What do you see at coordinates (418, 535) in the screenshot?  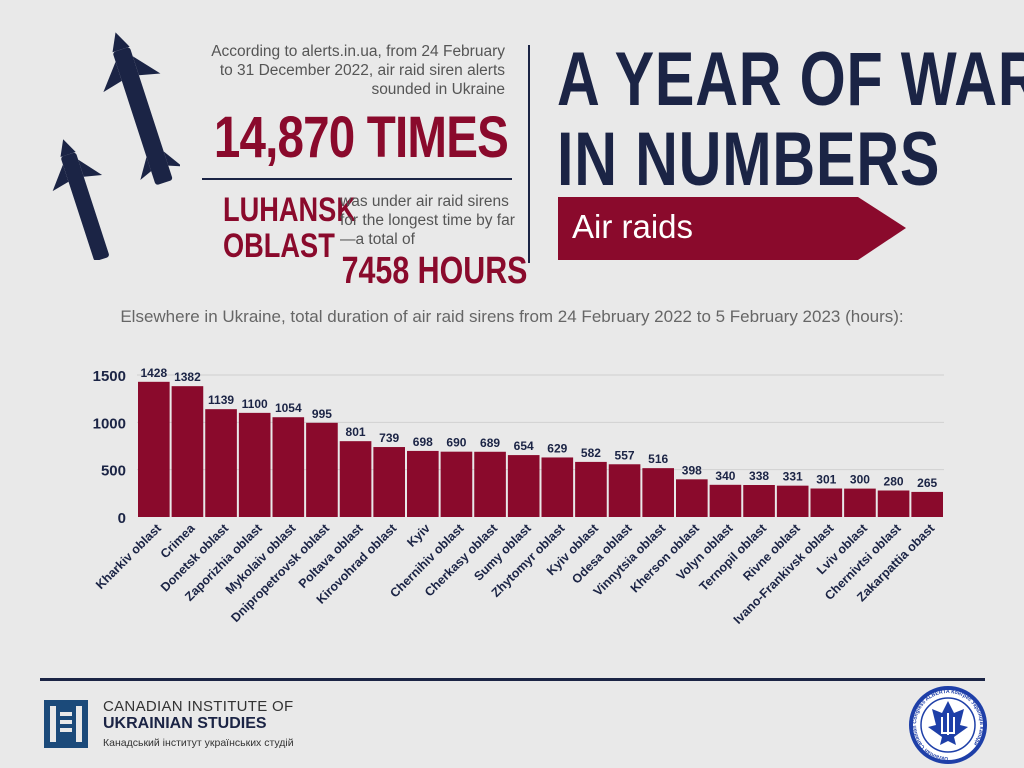 I see `x-tick-label: Kyiv` at bounding box center [418, 535].